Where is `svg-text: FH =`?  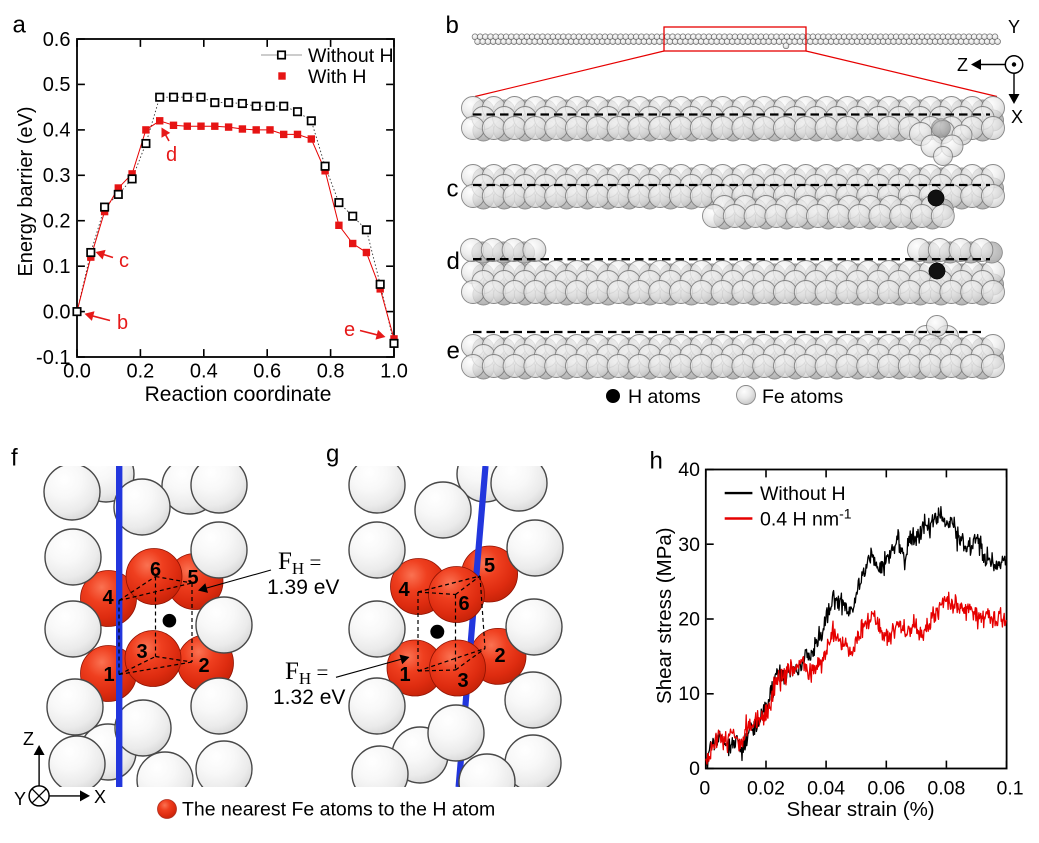
svg-text: FH = is located at coordinates (299, 563).